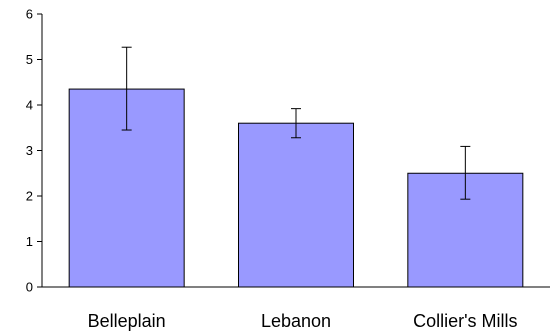 Image resolution: width=553 pixels, height=335 pixels. Describe the element at coordinates (29, 150) in the screenshot. I see `y-tick-label: 3` at that location.